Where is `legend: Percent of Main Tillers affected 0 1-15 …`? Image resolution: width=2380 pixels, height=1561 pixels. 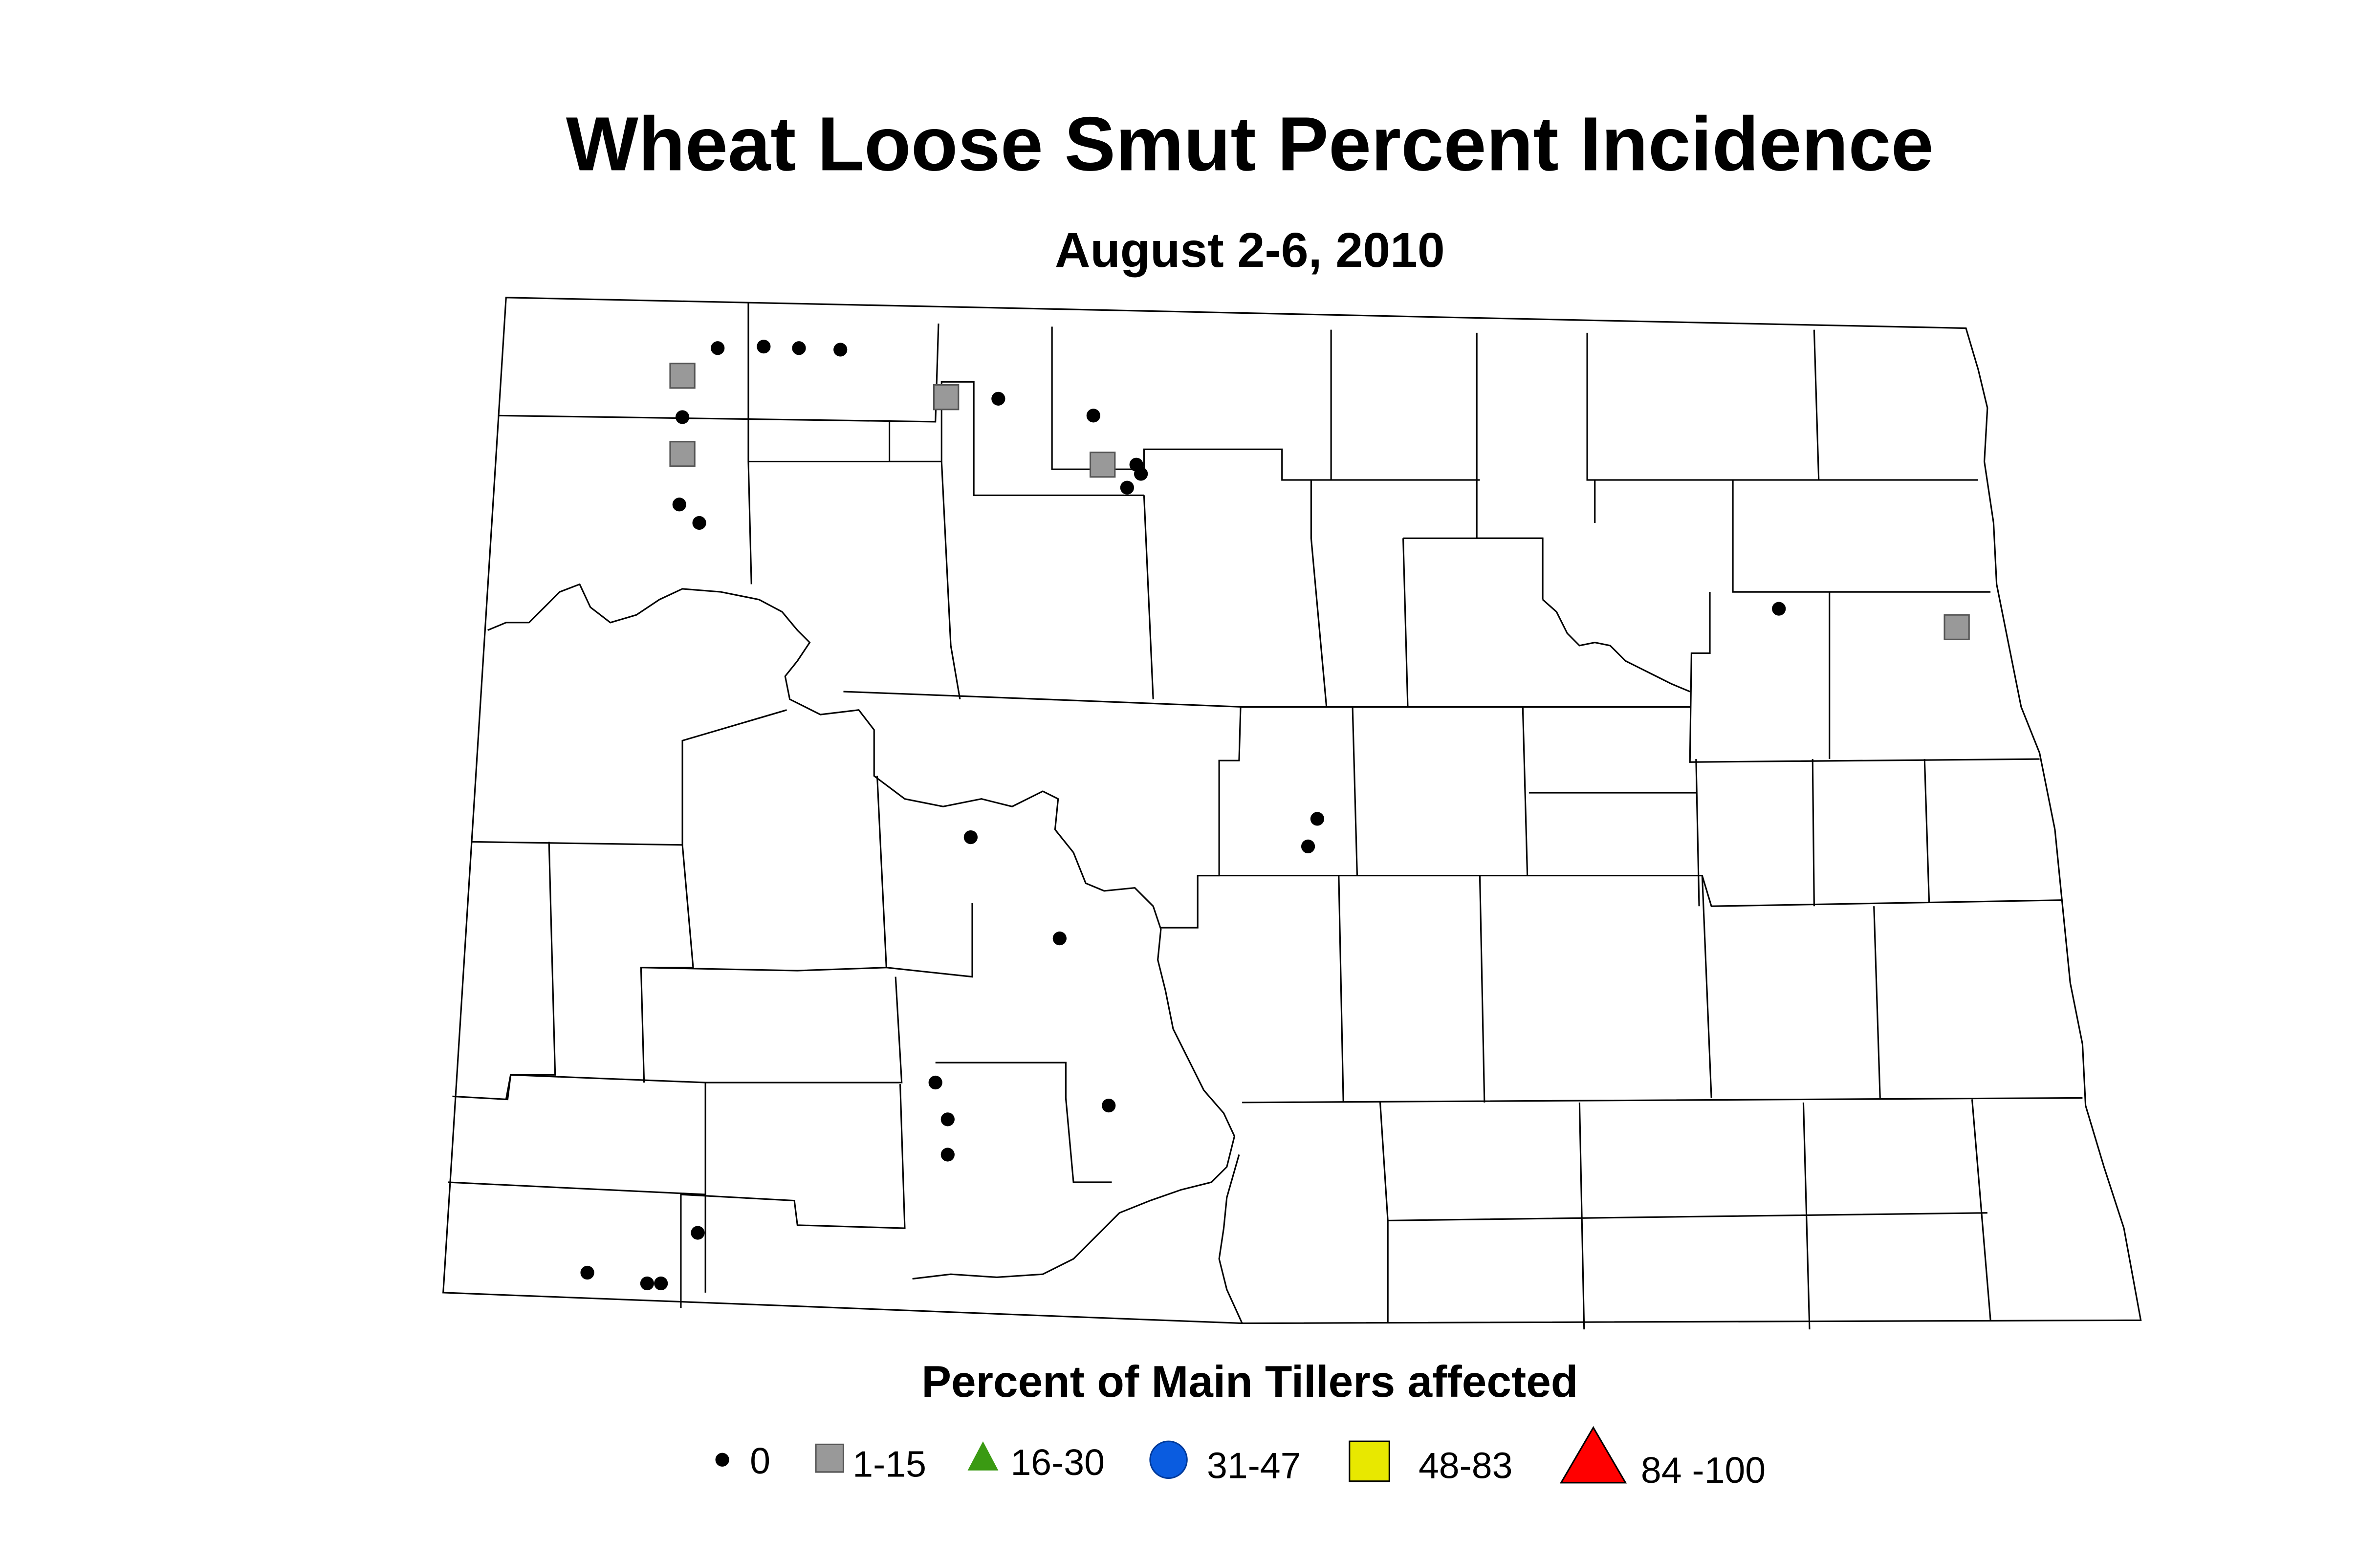
legend: Percent of Main Tillers affected 0 1-15 … is located at coordinates (1240, 1424).